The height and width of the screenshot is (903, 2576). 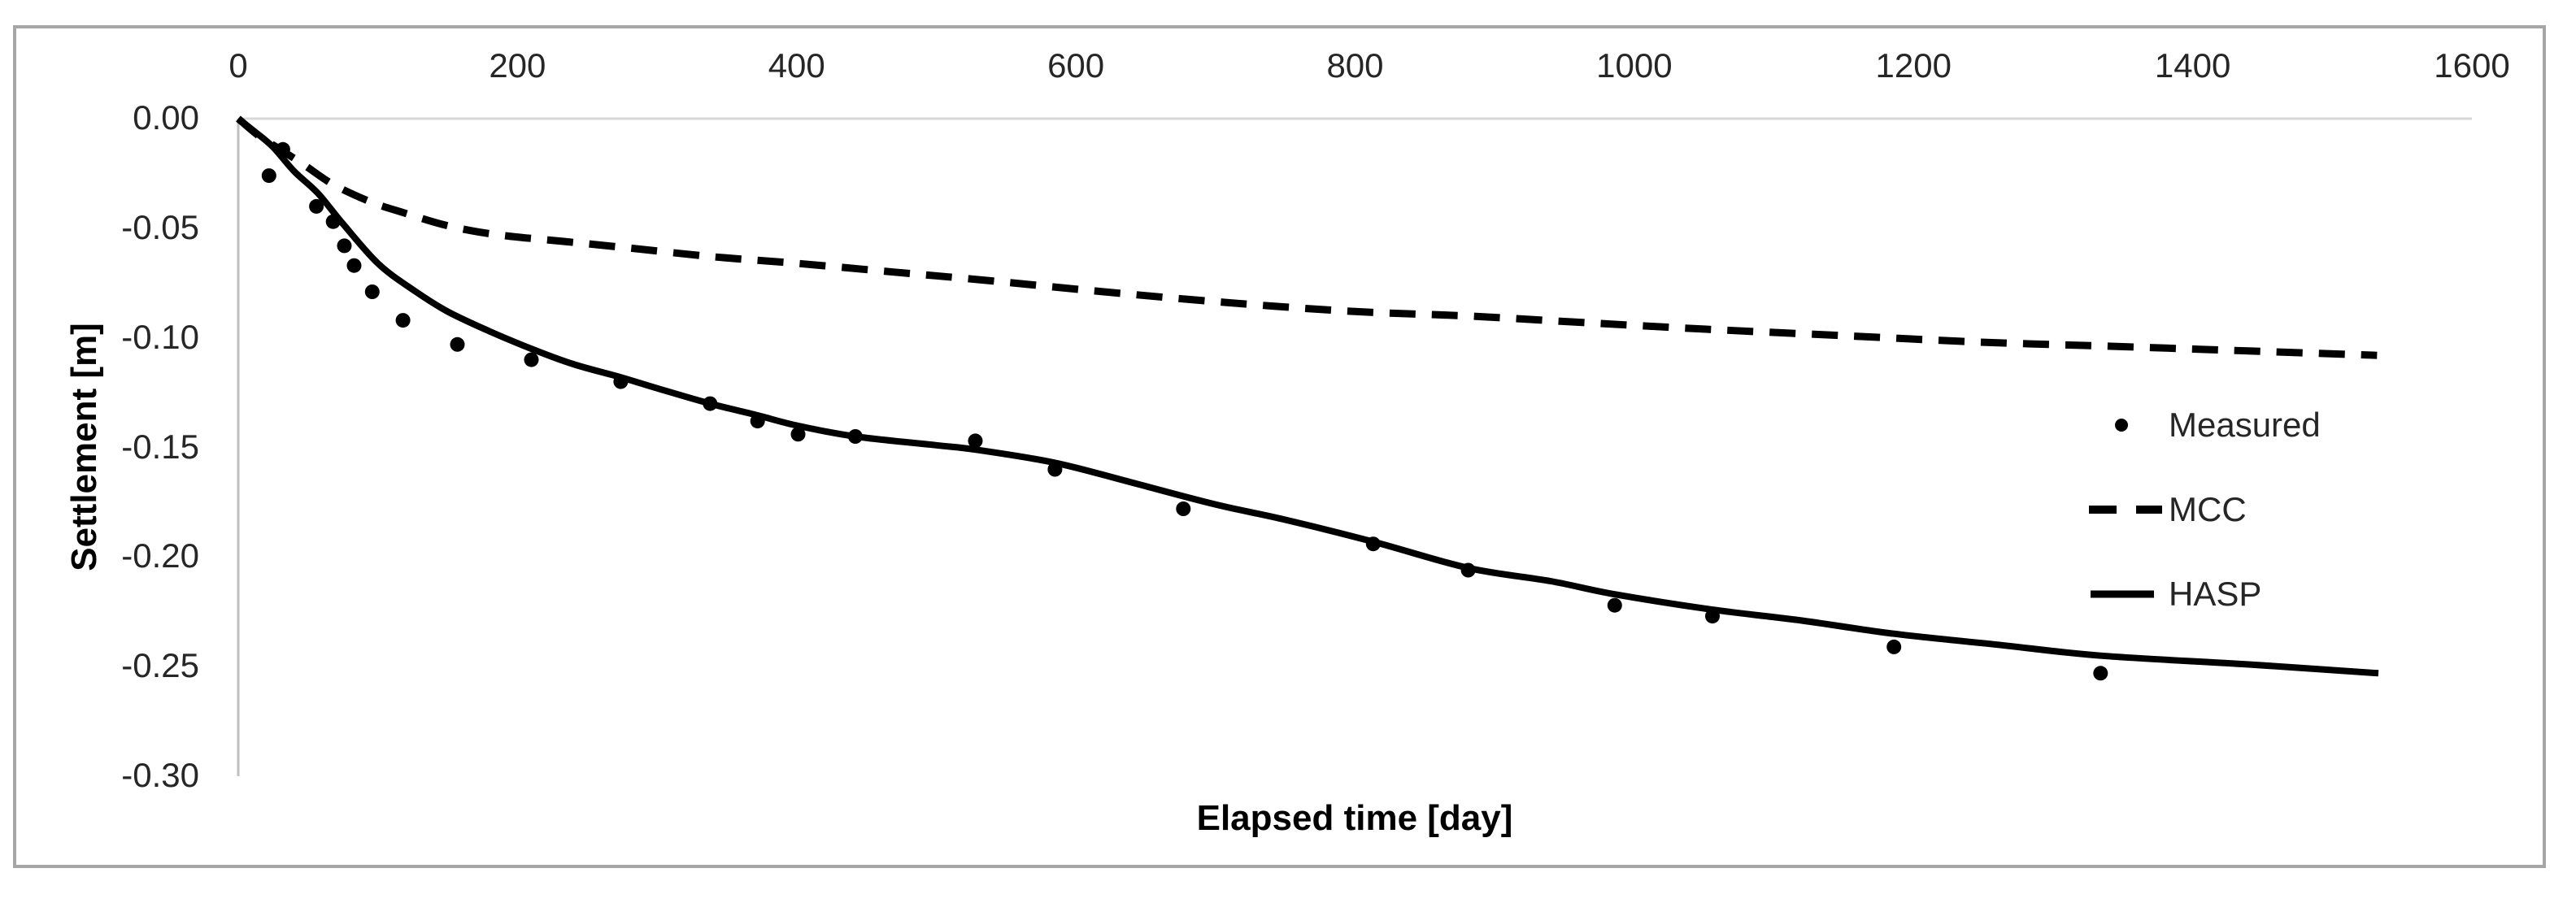 What do you see at coordinates (1076, 65) in the screenshot?
I see `x-tick-label: 600` at bounding box center [1076, 65].